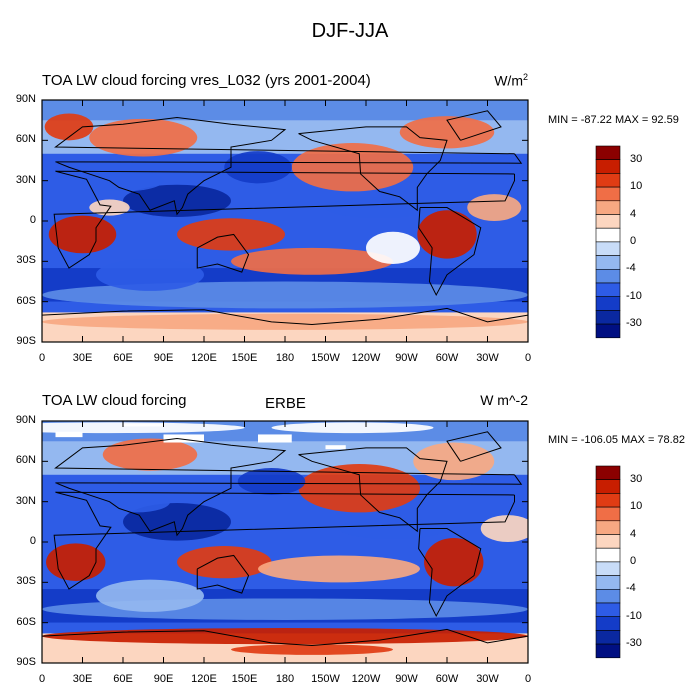 Image resolution: width=700 pixels, height=700 pixels. I want to click on units-text: W/m, so click(508, 80).